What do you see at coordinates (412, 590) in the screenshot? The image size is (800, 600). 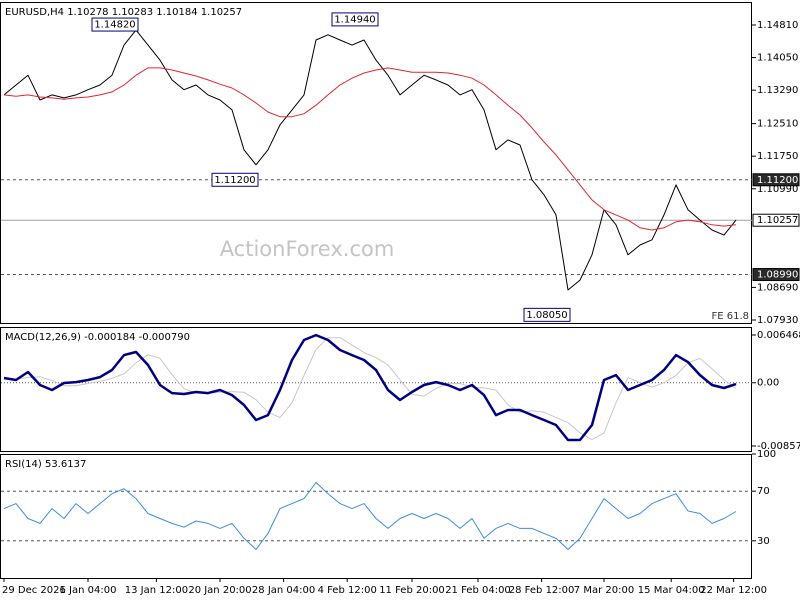 I see `x-tick-label: 11 Feb 20:00` at bounding box center [412, 590].